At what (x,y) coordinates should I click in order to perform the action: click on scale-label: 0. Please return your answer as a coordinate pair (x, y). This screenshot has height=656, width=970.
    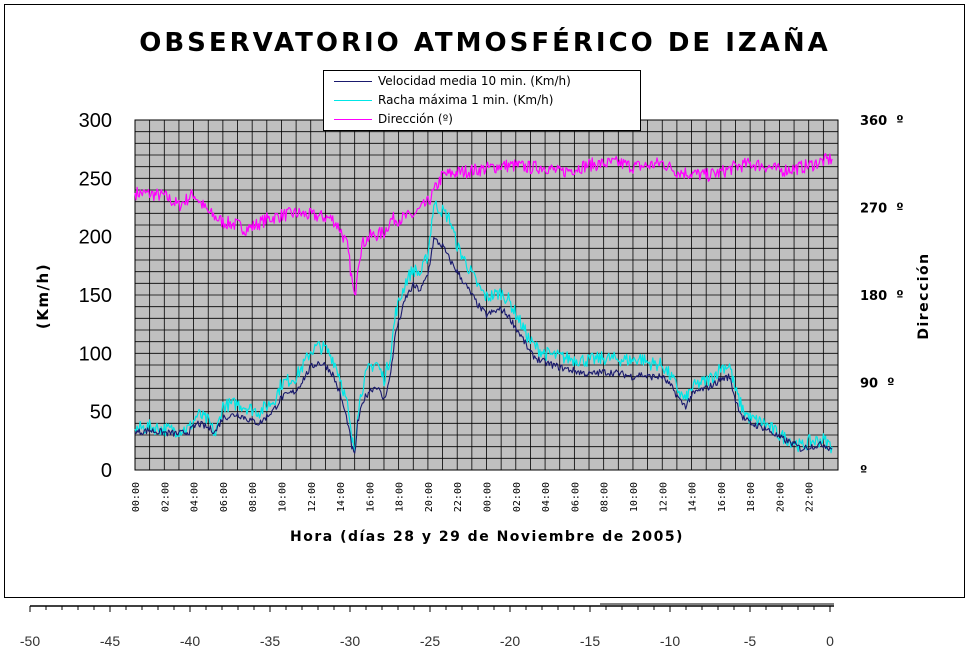
    Looking at the image, I should click on (830, 641).